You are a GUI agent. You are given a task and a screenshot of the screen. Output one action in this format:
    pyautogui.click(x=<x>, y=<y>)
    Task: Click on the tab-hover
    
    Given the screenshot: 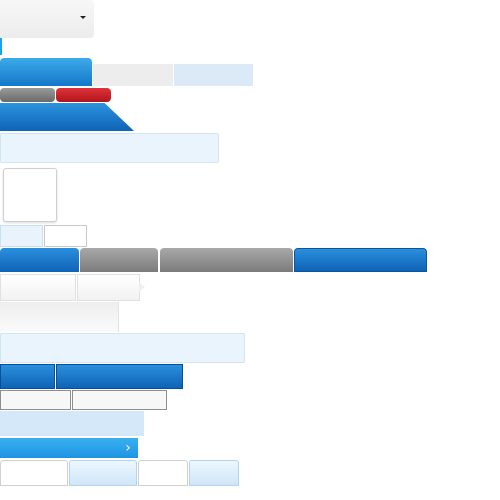 What is the action you would take?
    pyautogui.click(x=213, y=75)
    